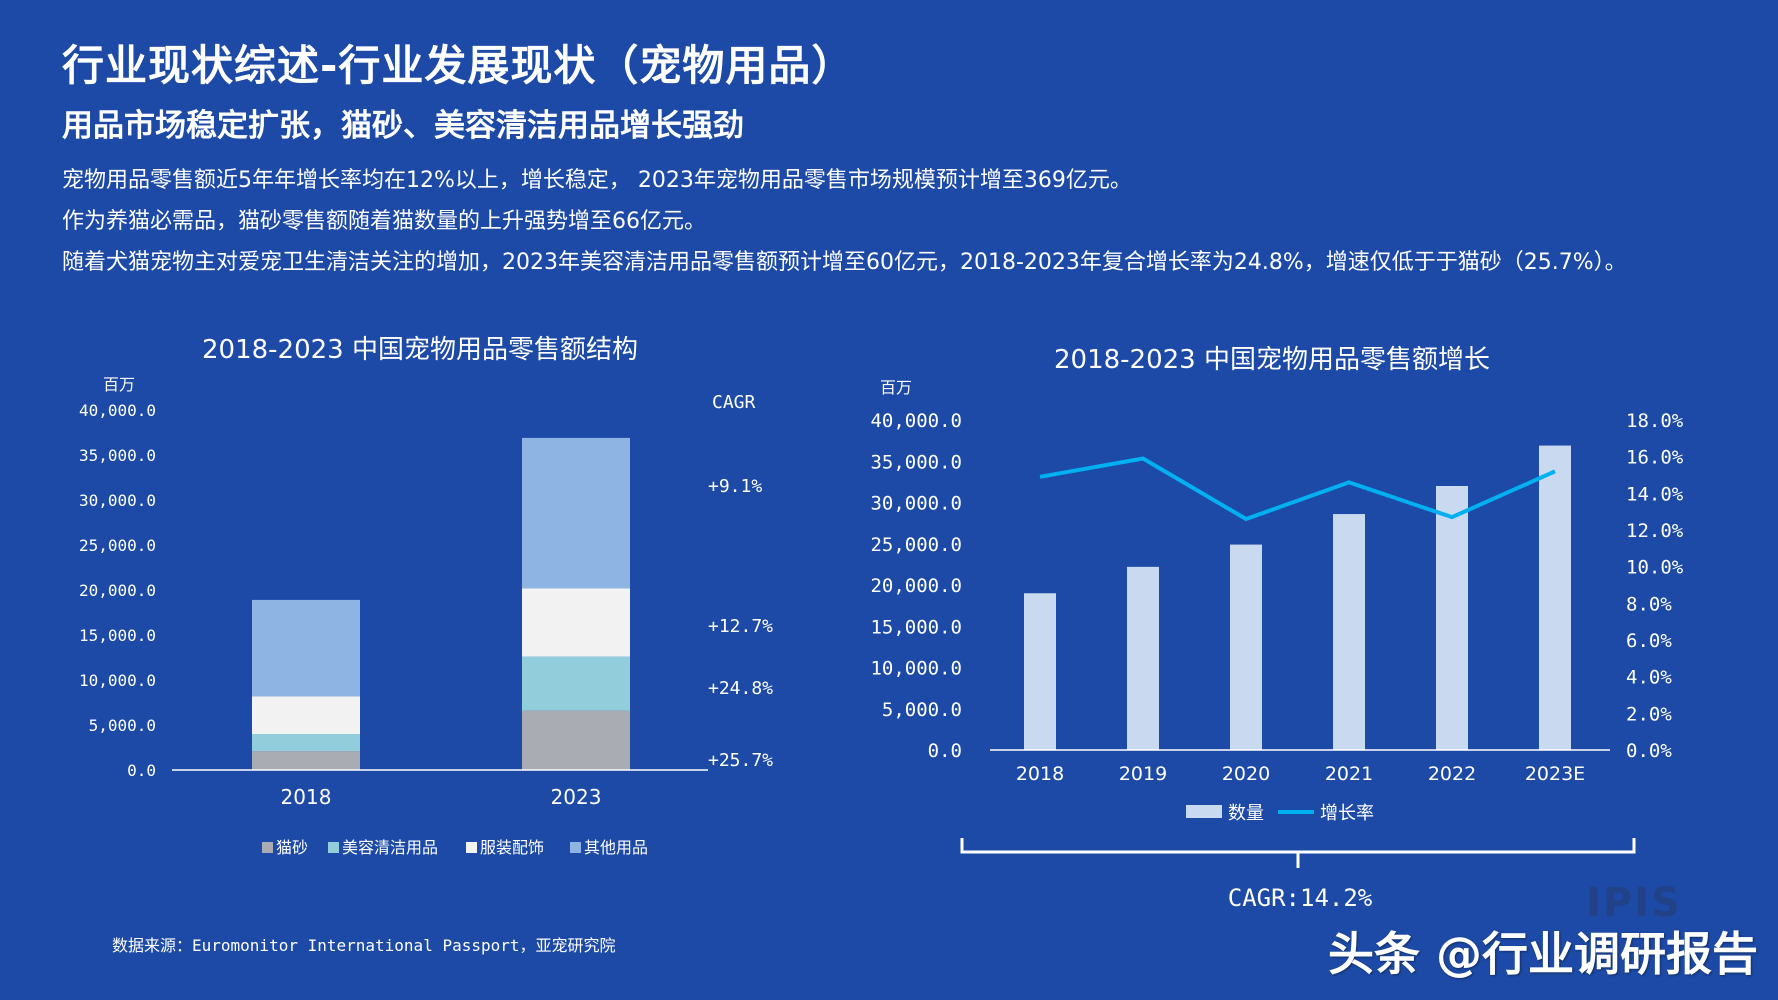 This screenshot has height=1000, width=1778. I want to click on x-tick-label: 2022, so click(1452, 774).